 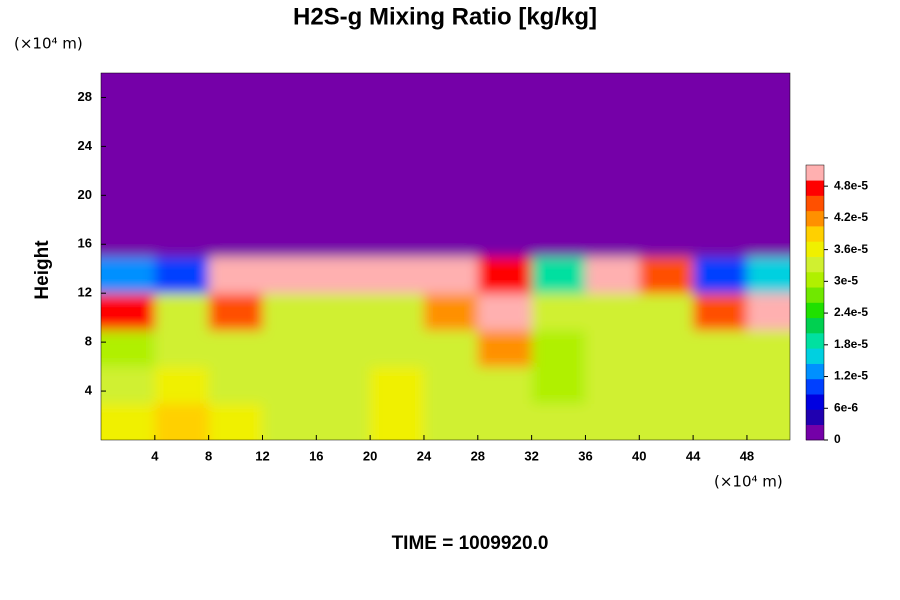 I want to click on x-tick-label: 44, so click(x=693, y=455).